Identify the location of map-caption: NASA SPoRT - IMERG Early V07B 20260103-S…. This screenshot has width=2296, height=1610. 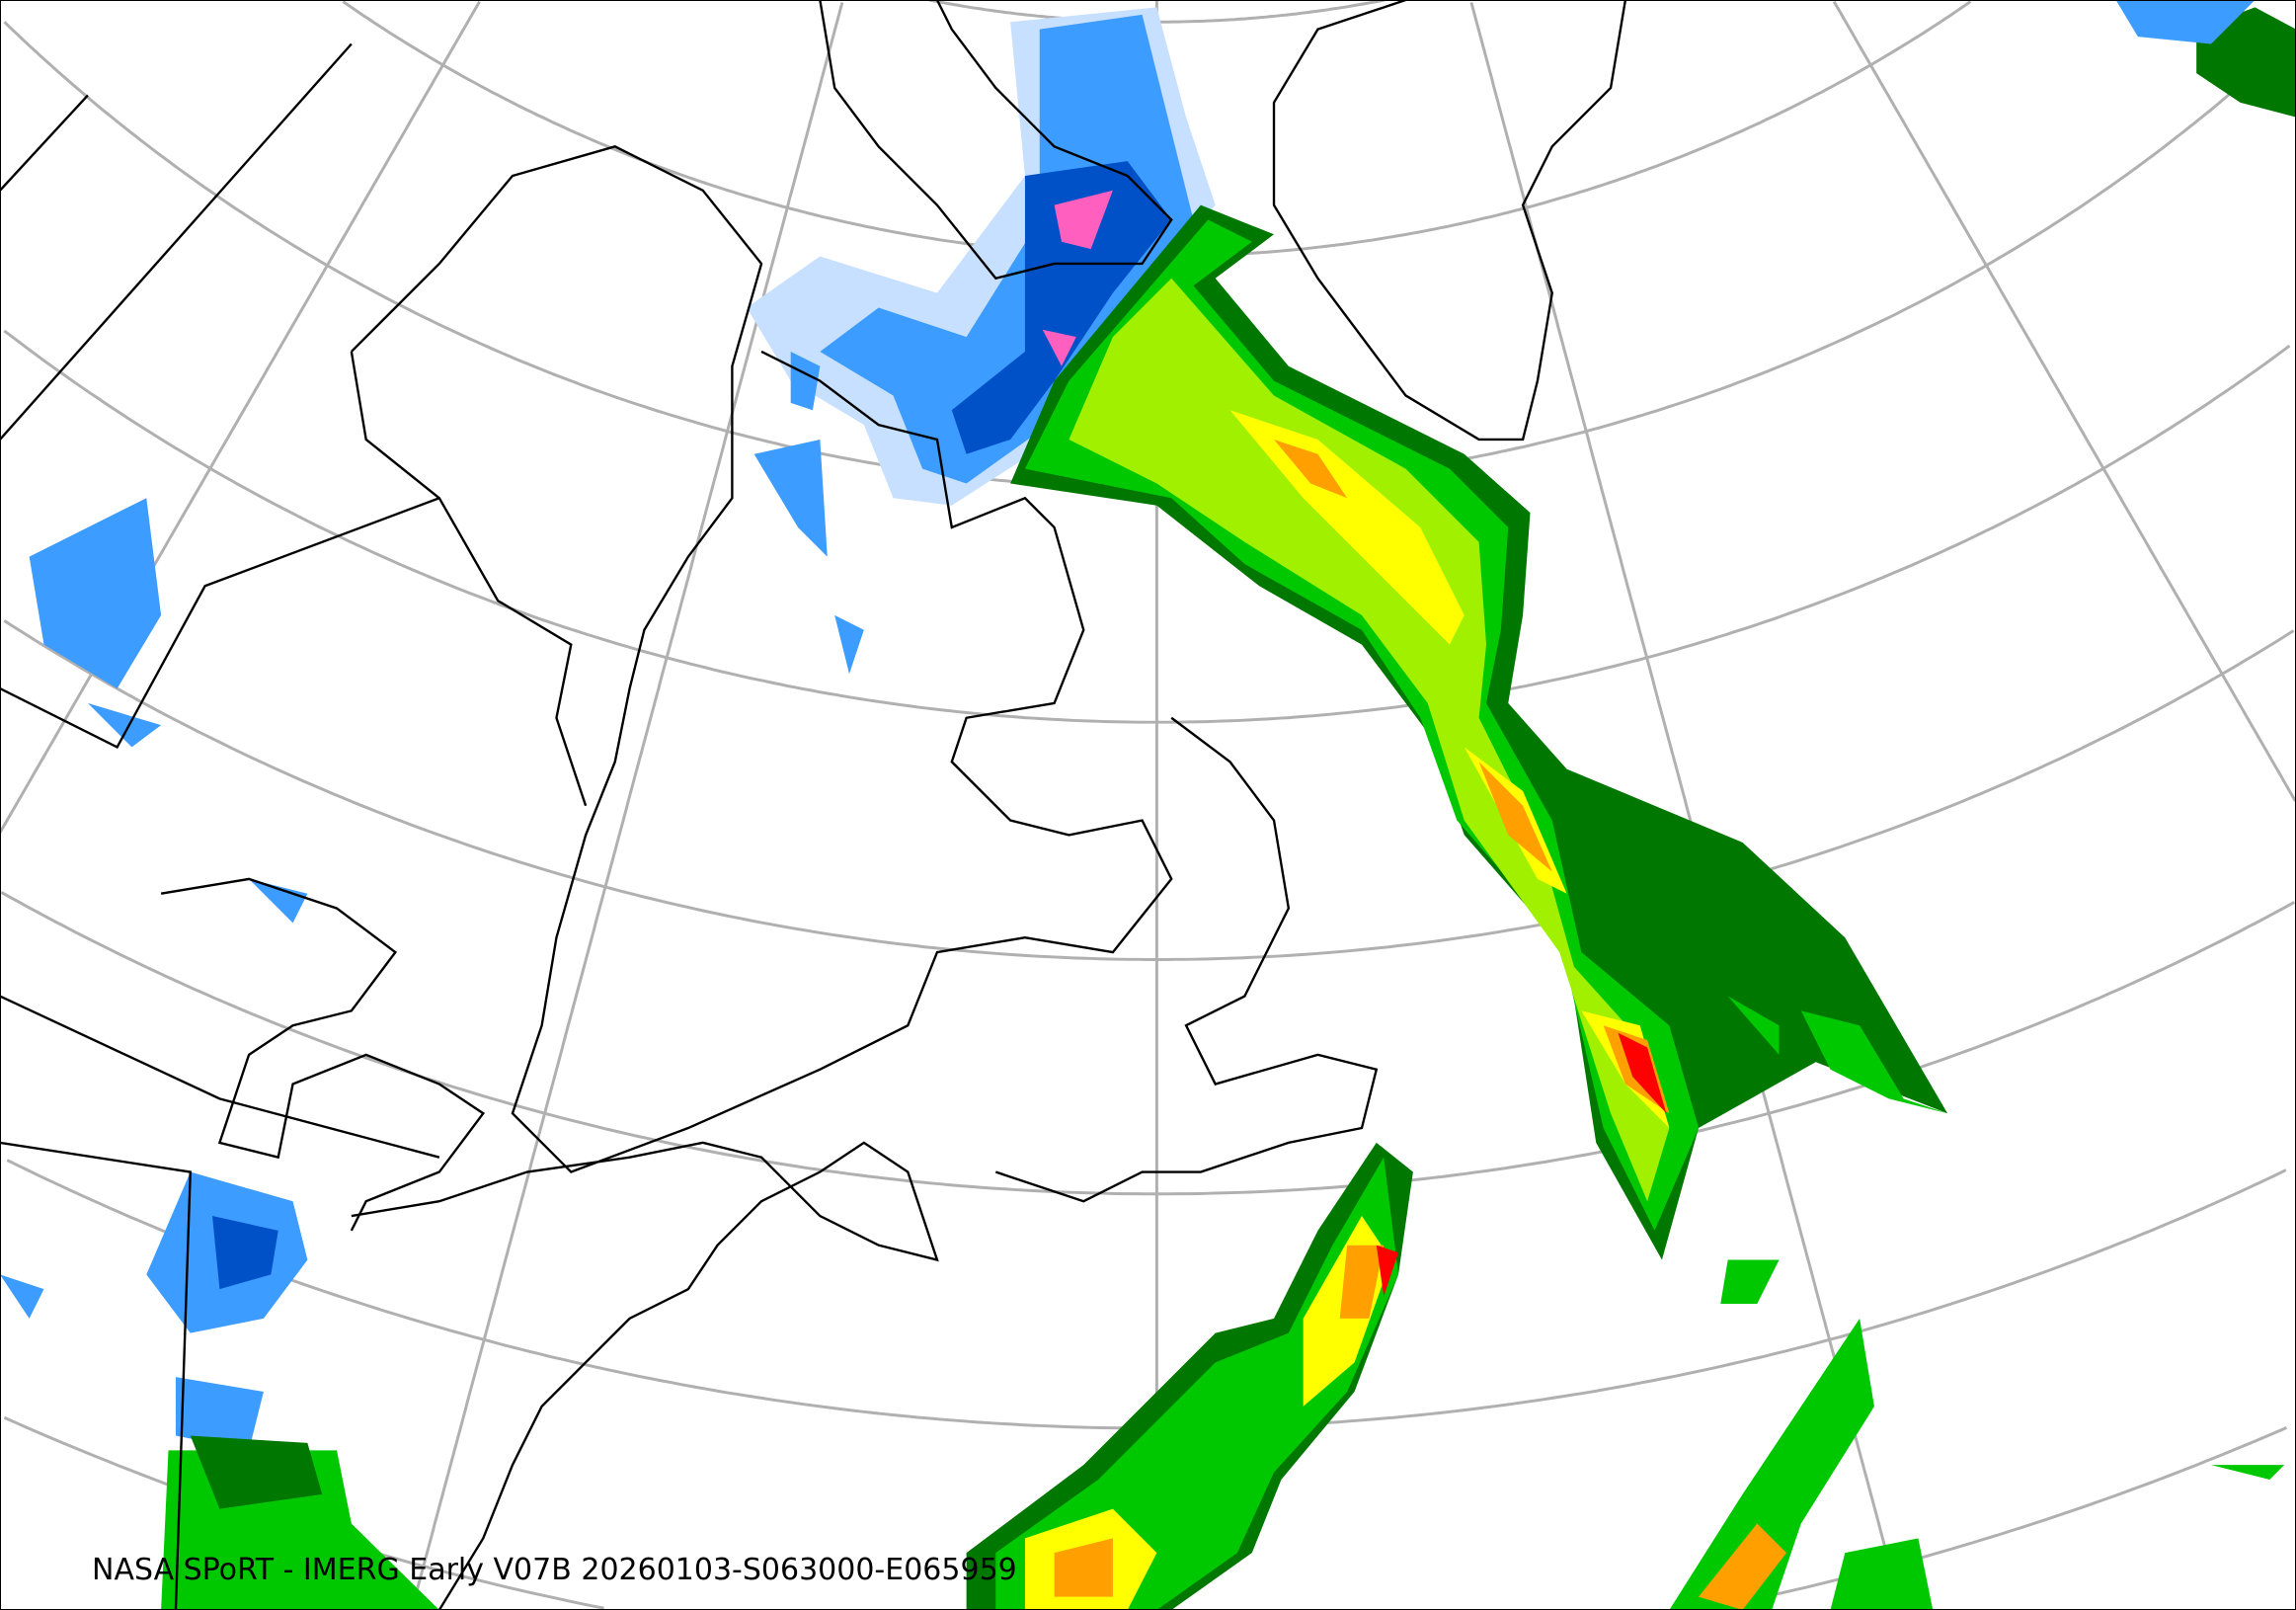
(554, 1570).